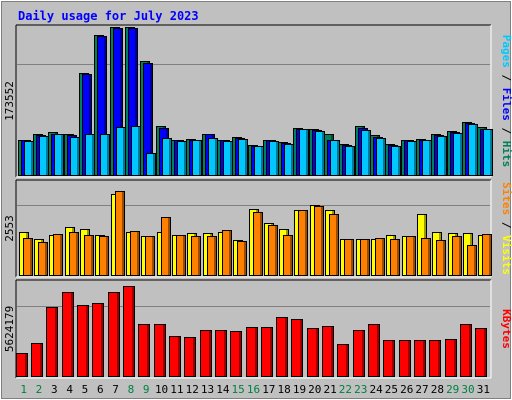 This screenshot has height=400, width=512. Describe the element at coordinates (9, 101) in the screenshot. I see `y-tick-label: 173552` at that location.